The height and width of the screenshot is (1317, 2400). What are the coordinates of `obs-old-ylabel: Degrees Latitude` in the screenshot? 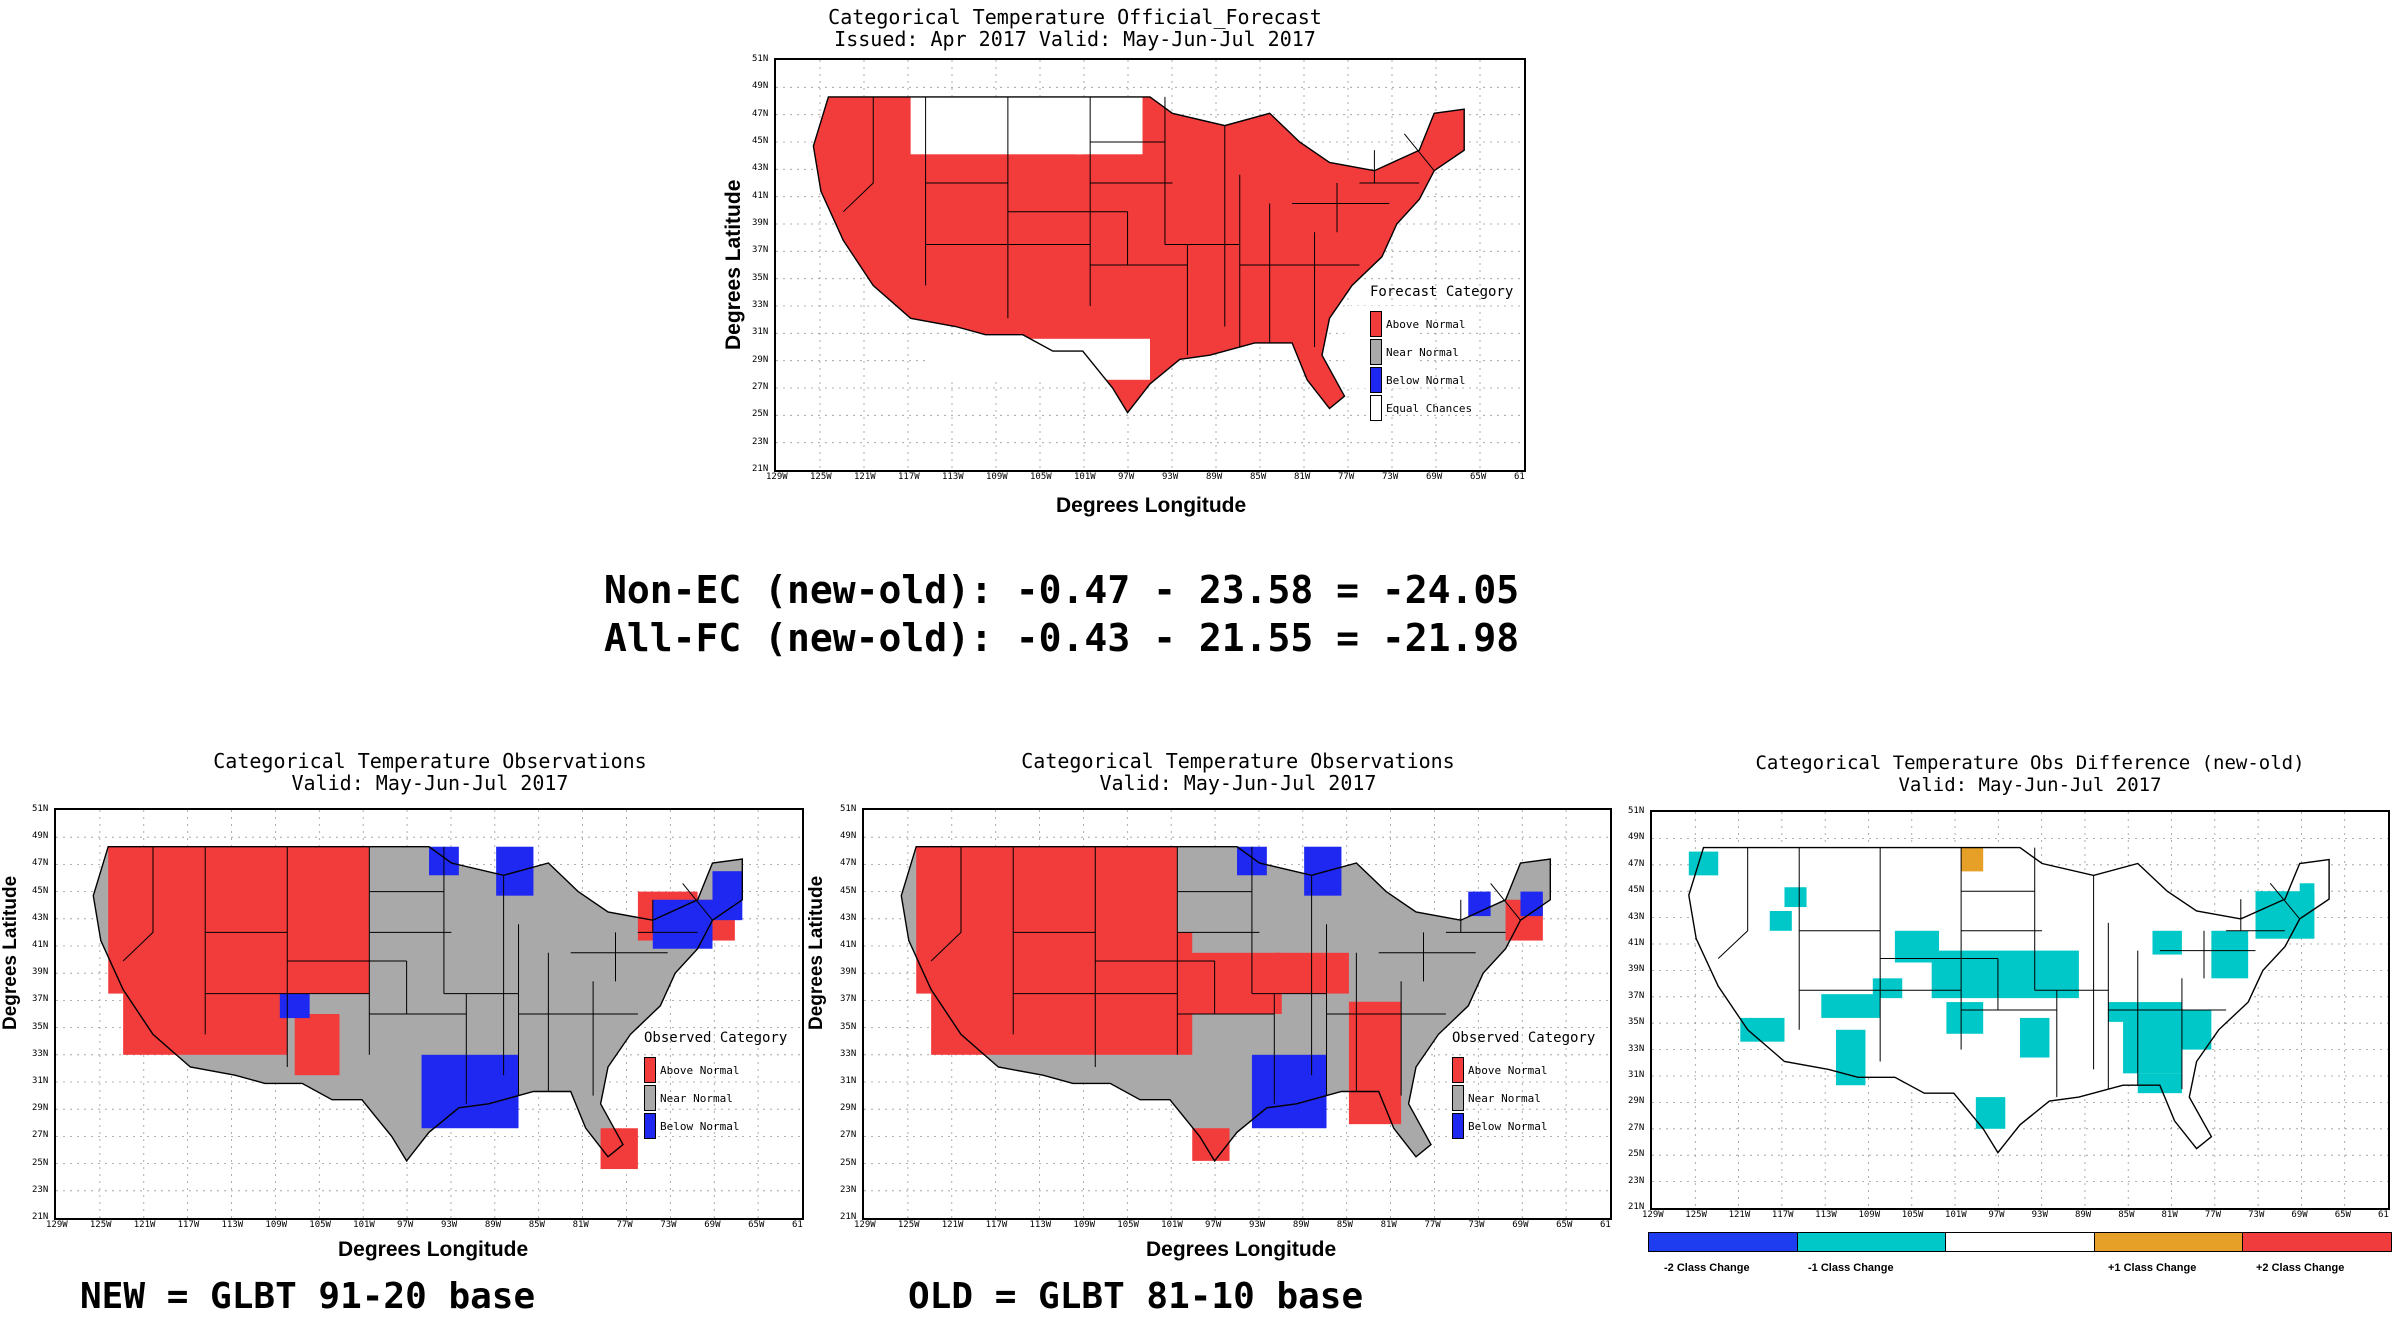 It's located at (816, 952).